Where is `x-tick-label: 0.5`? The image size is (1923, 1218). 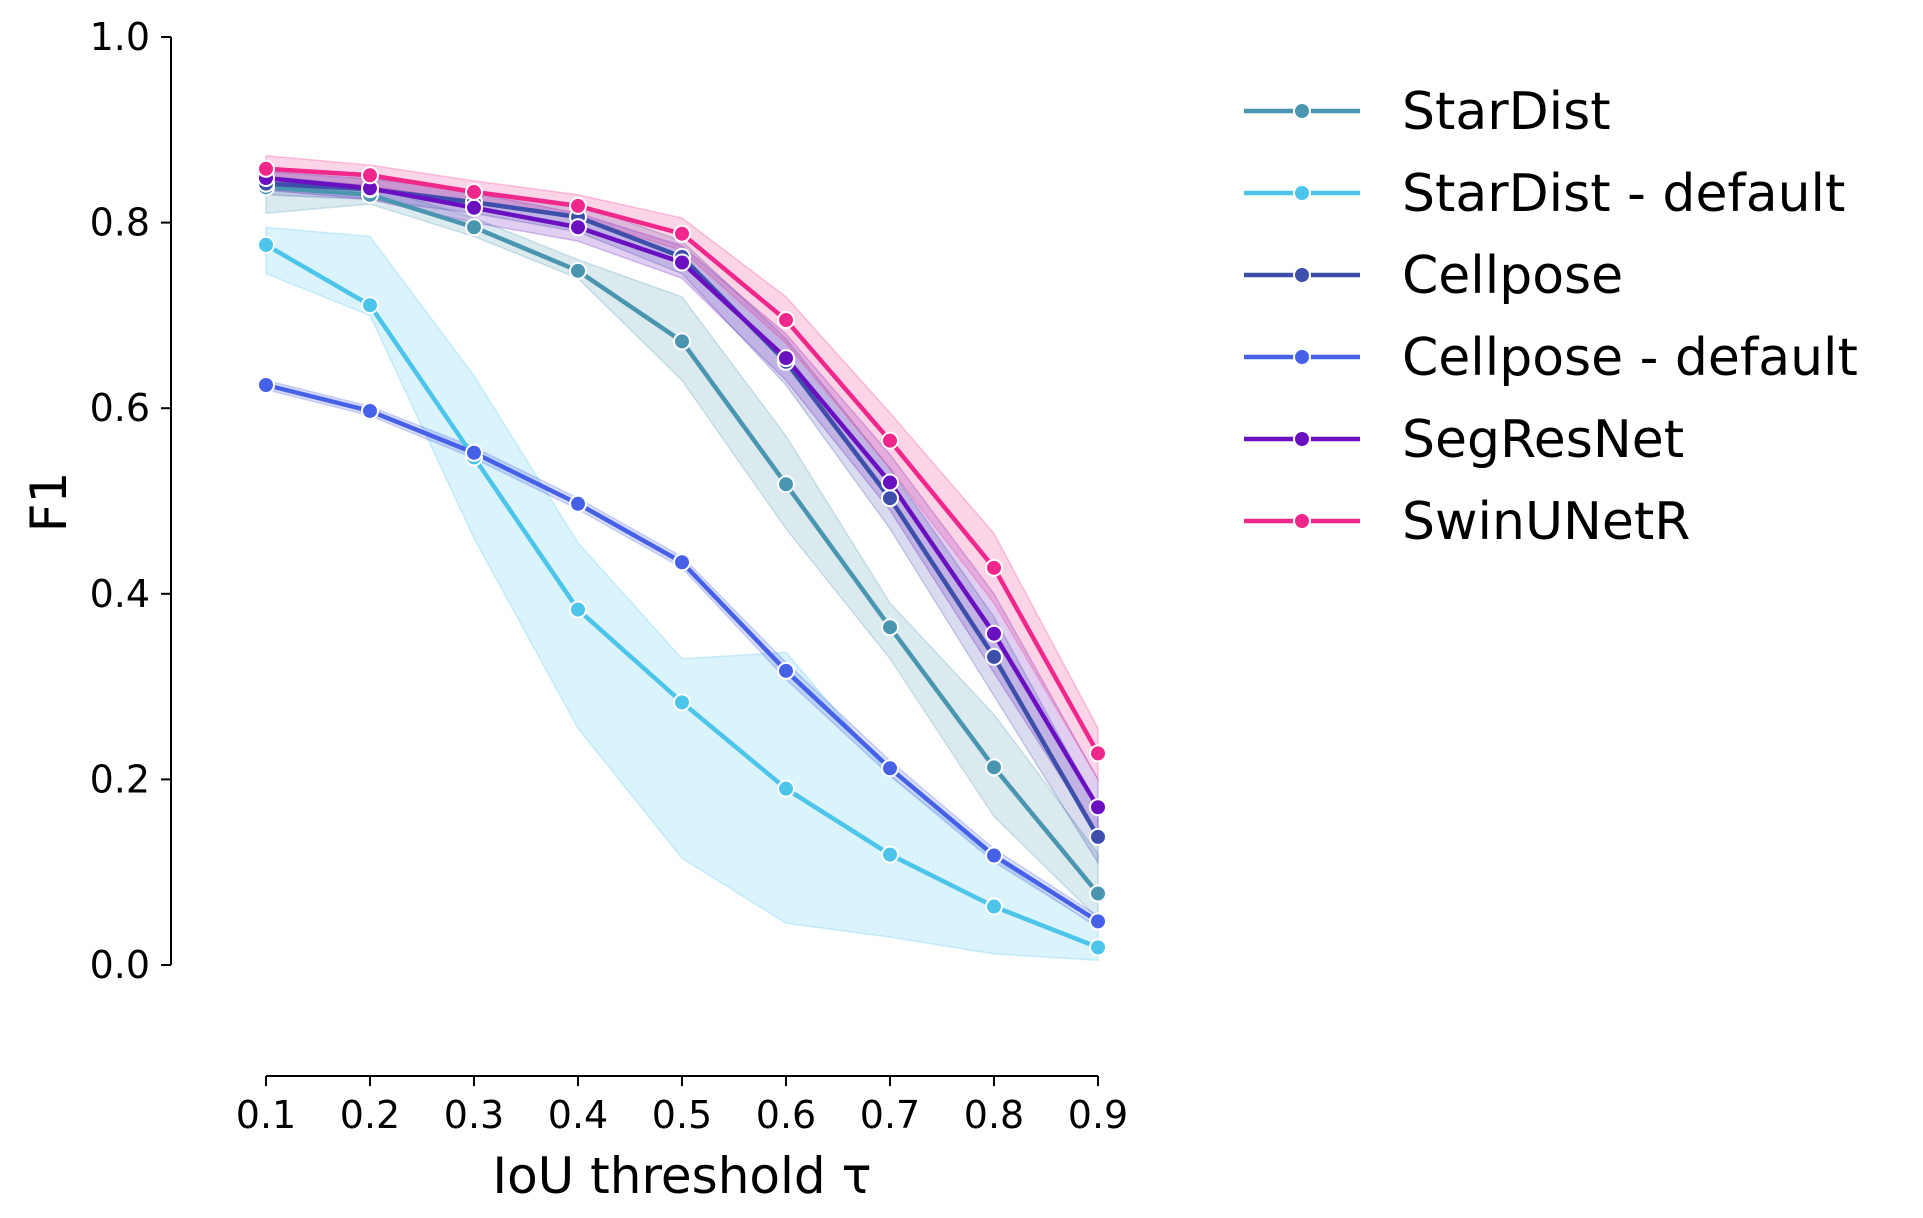 x-tick-label: 0.5 is located at coordinates (682, 1115).